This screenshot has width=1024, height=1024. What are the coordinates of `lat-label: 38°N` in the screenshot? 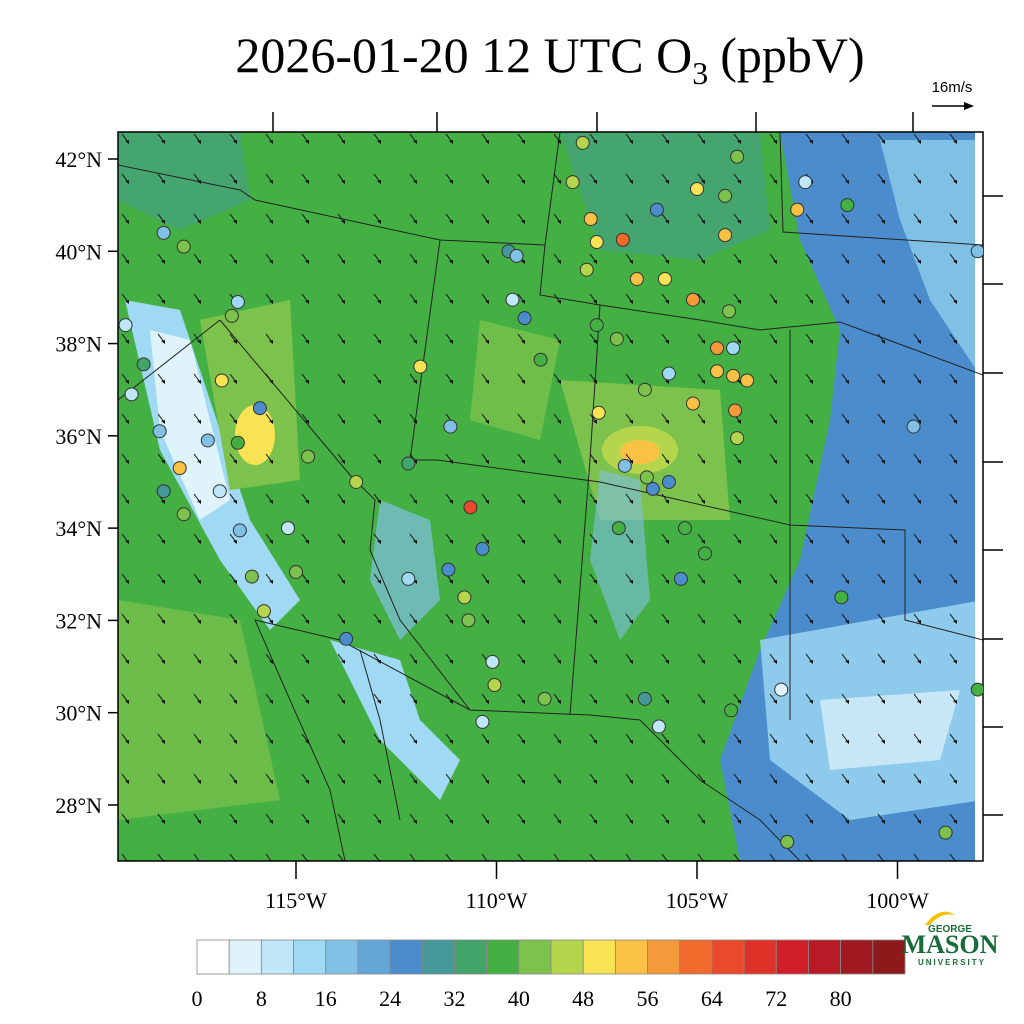 It's located at (78, 344).